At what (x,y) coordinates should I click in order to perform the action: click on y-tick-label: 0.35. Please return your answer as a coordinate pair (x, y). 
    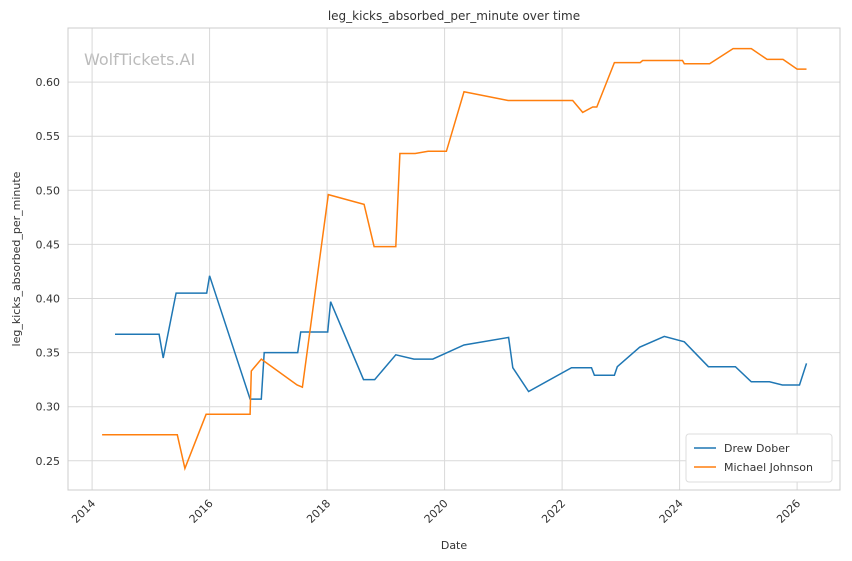
    Looking at the image, I should click on (48, 353).